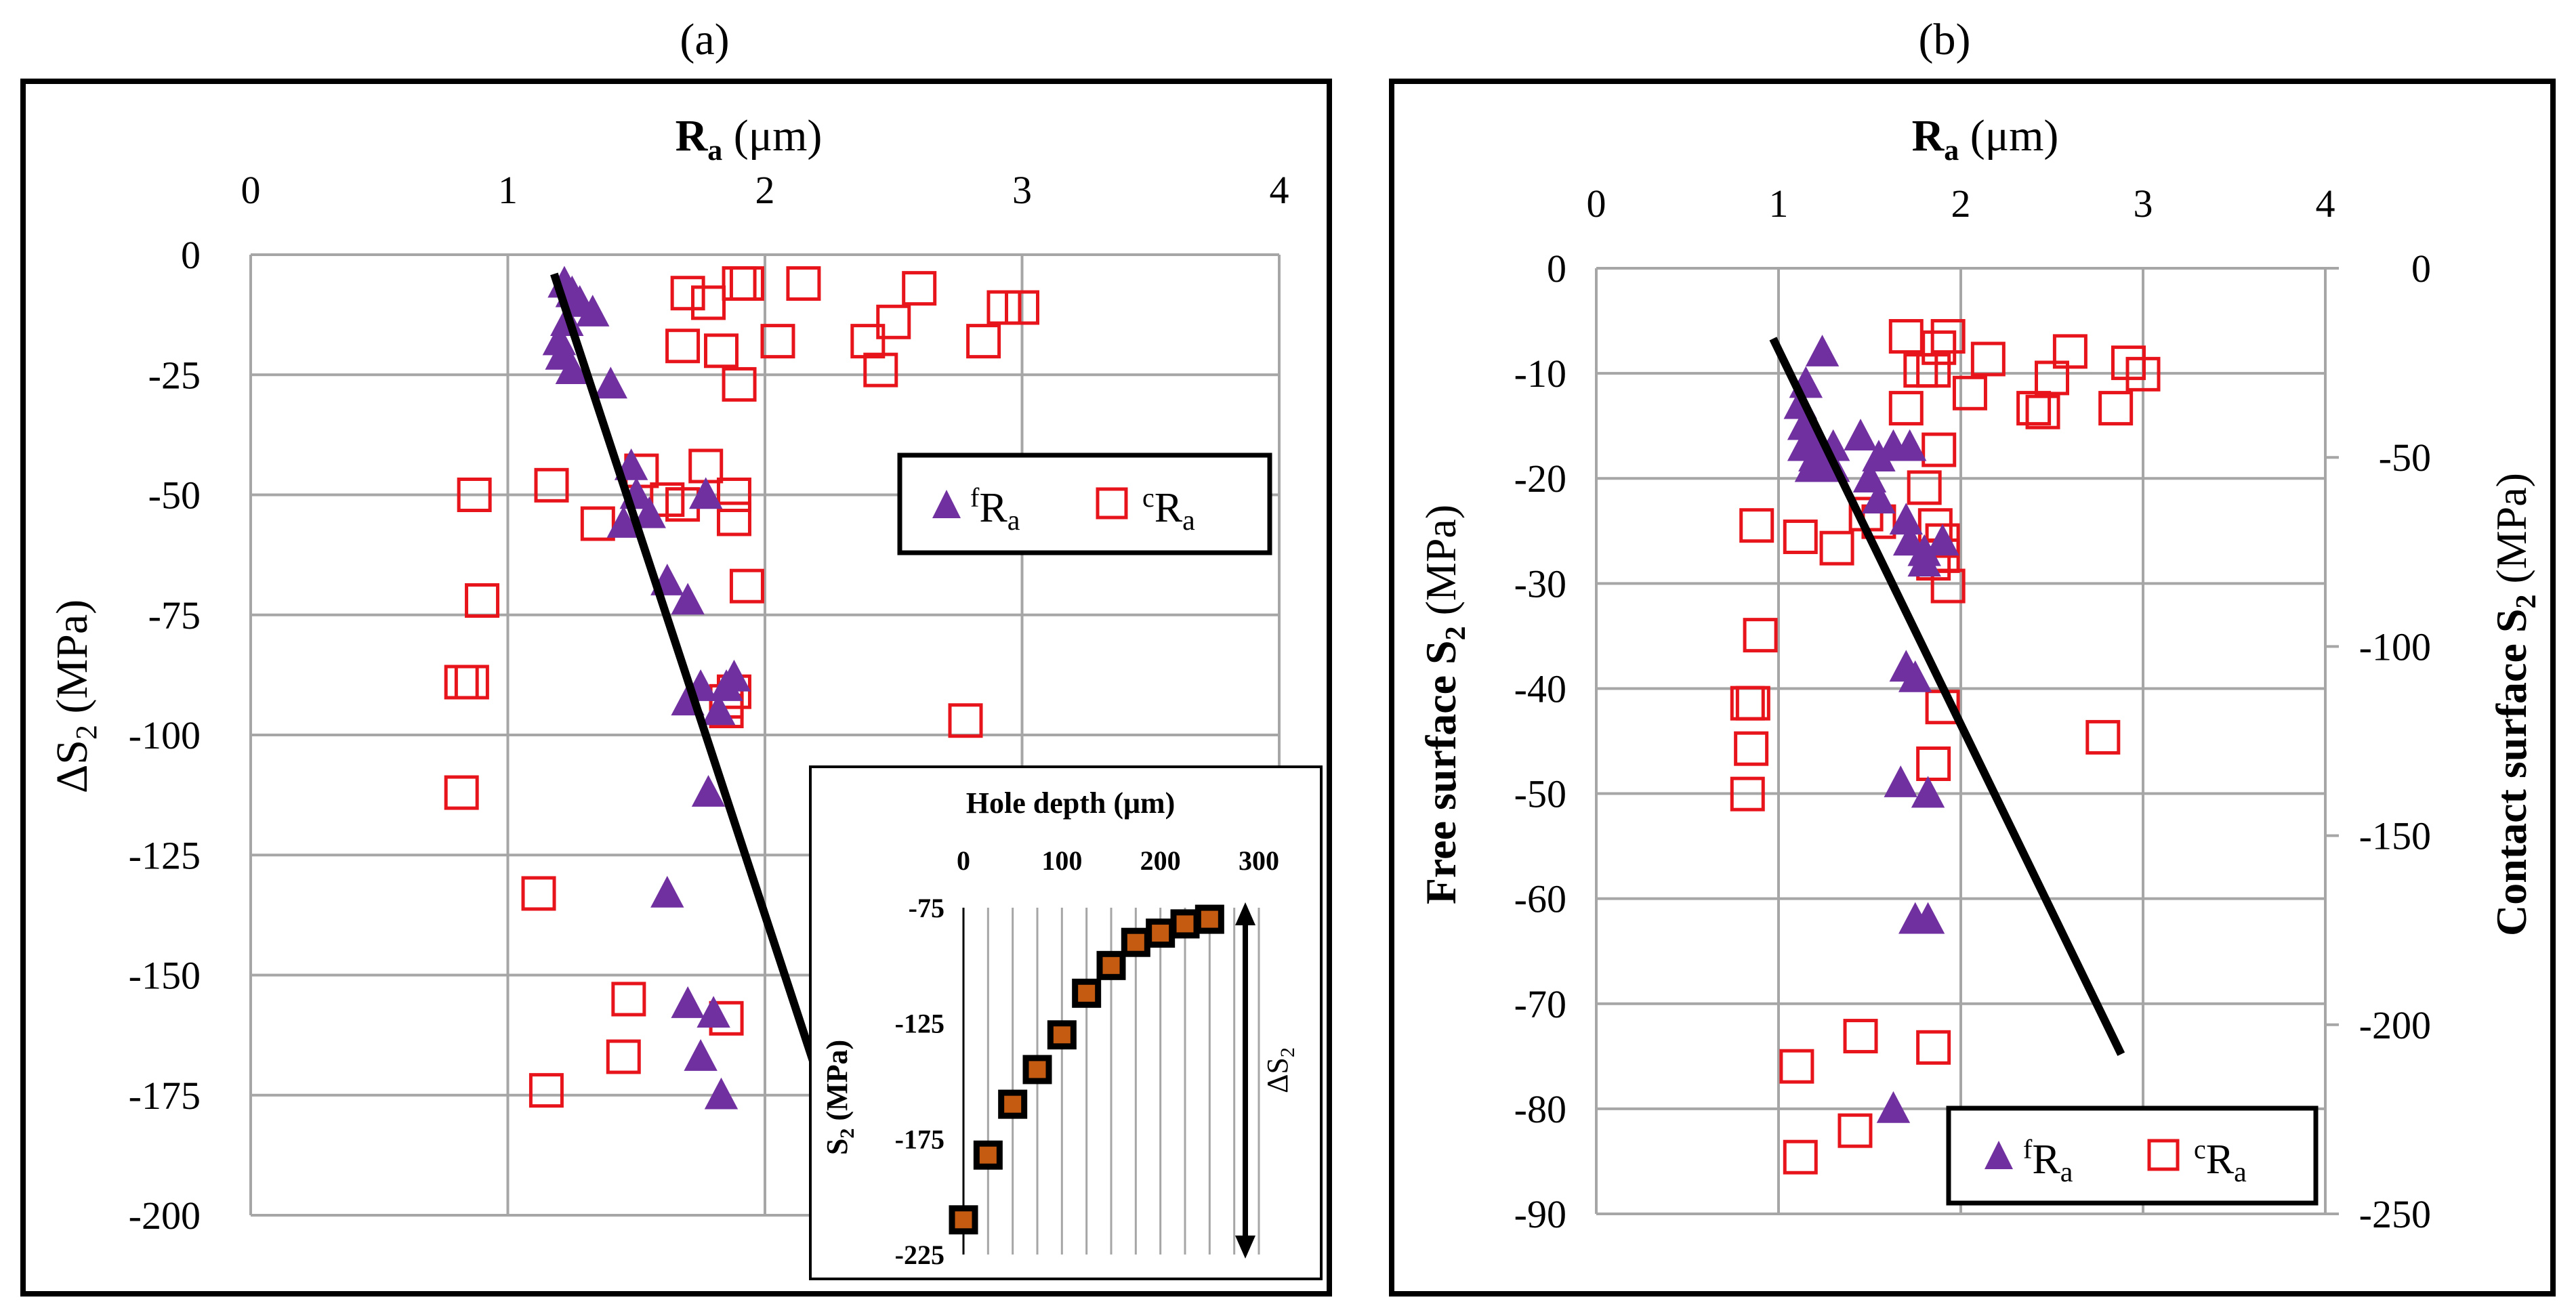  What do you see at coordinates (995, 509) in the screenshot?
I see `panel-a-legend-label-f: fRa` at bounding box center [995, 509].